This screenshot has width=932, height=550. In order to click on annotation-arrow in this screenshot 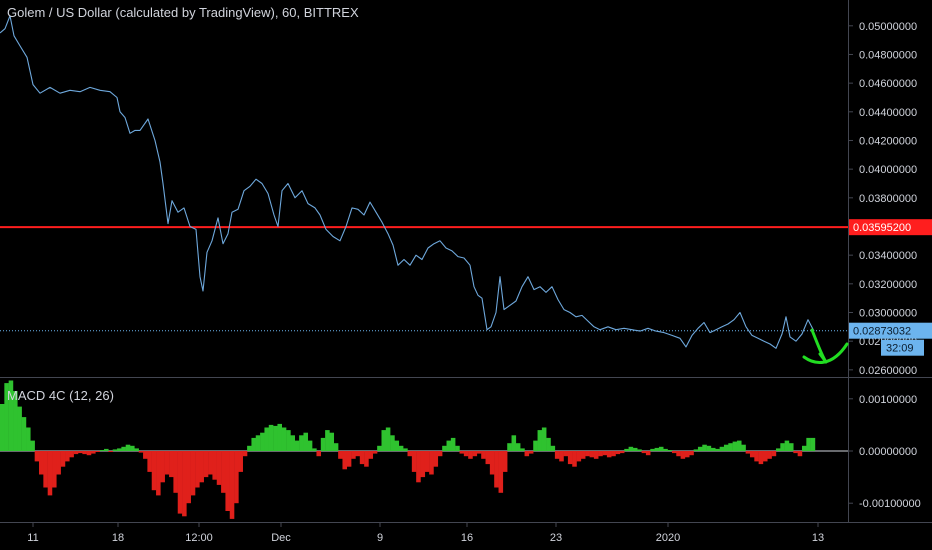, I will do `click(825, 346)`.